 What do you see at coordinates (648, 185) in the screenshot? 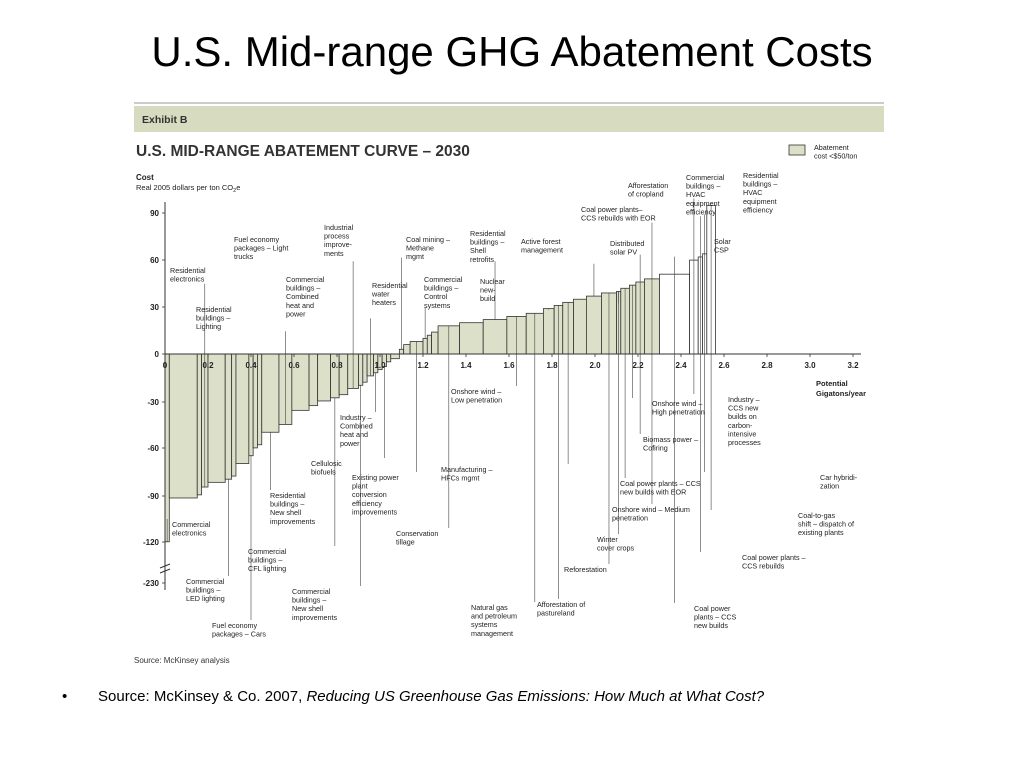
I see `bar-label-line: Afforestation` at bounding box center [648, 185].